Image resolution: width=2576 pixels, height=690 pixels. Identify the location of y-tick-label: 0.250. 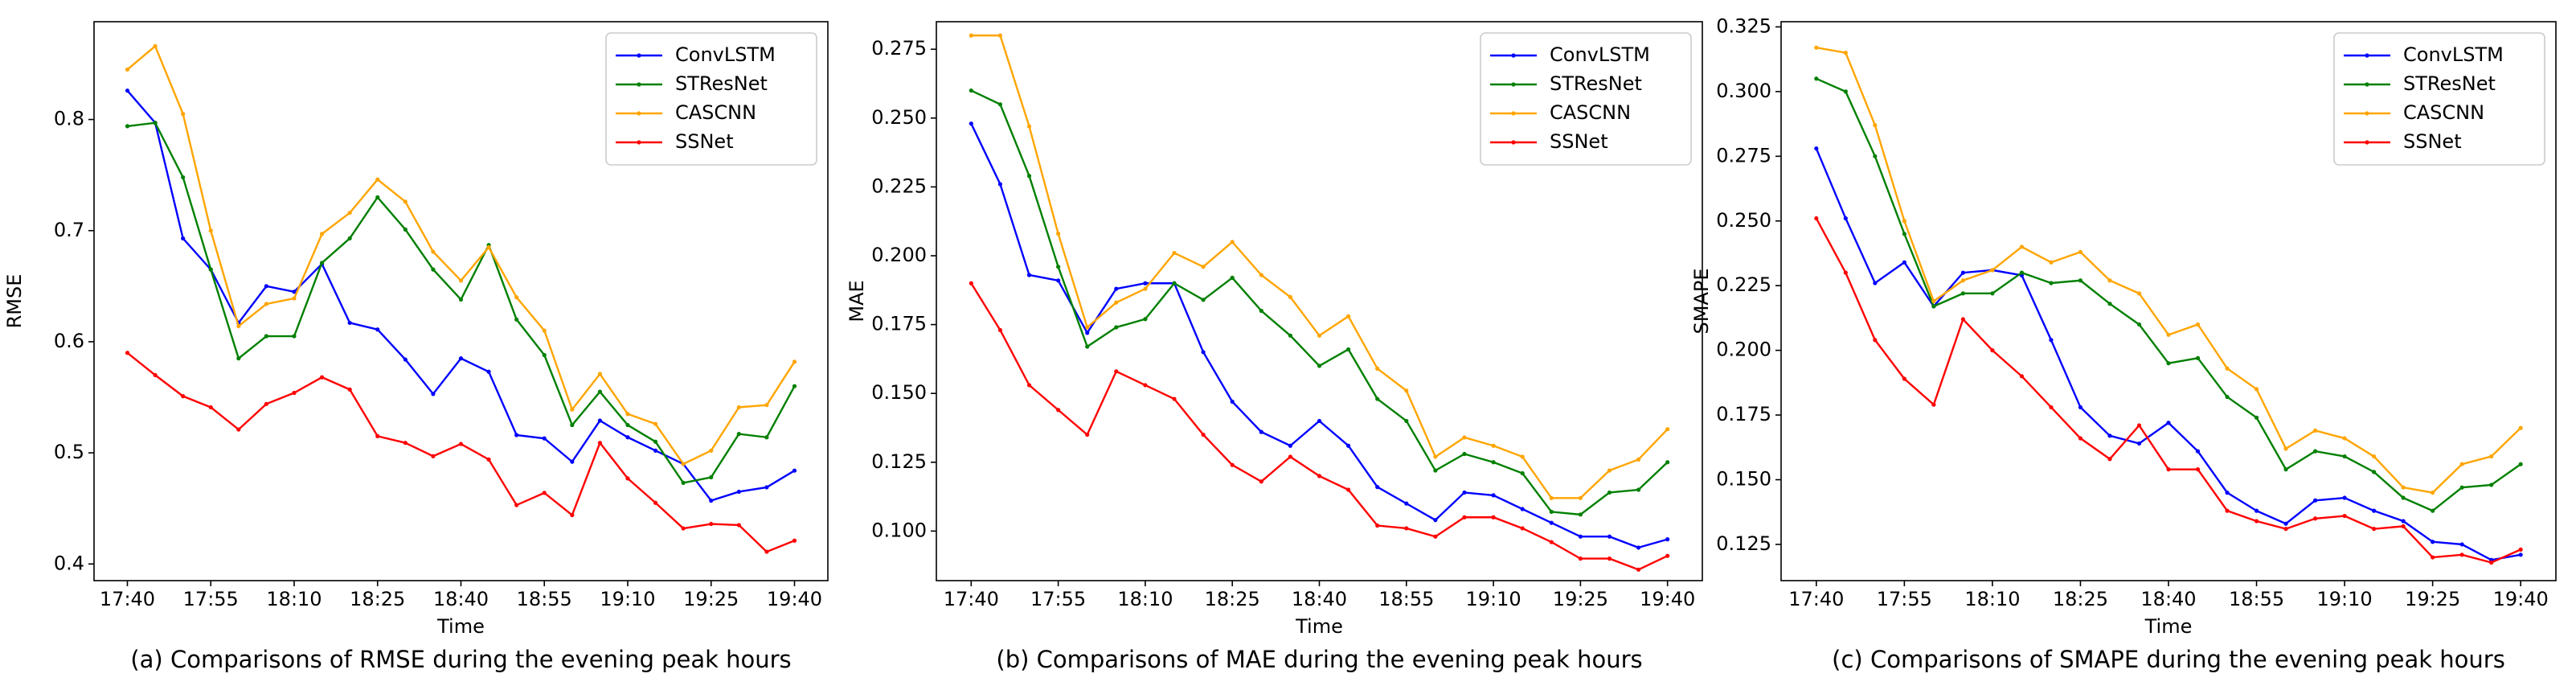
(899, 117).